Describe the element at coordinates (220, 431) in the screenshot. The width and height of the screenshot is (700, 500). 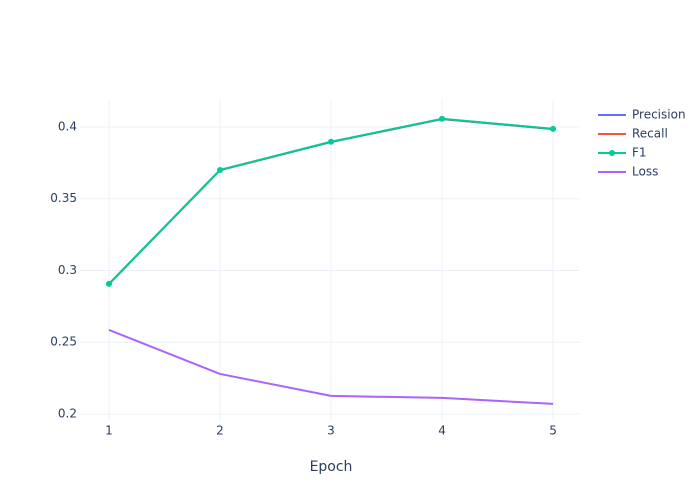
I see `x-tick-label: 2` at that location.